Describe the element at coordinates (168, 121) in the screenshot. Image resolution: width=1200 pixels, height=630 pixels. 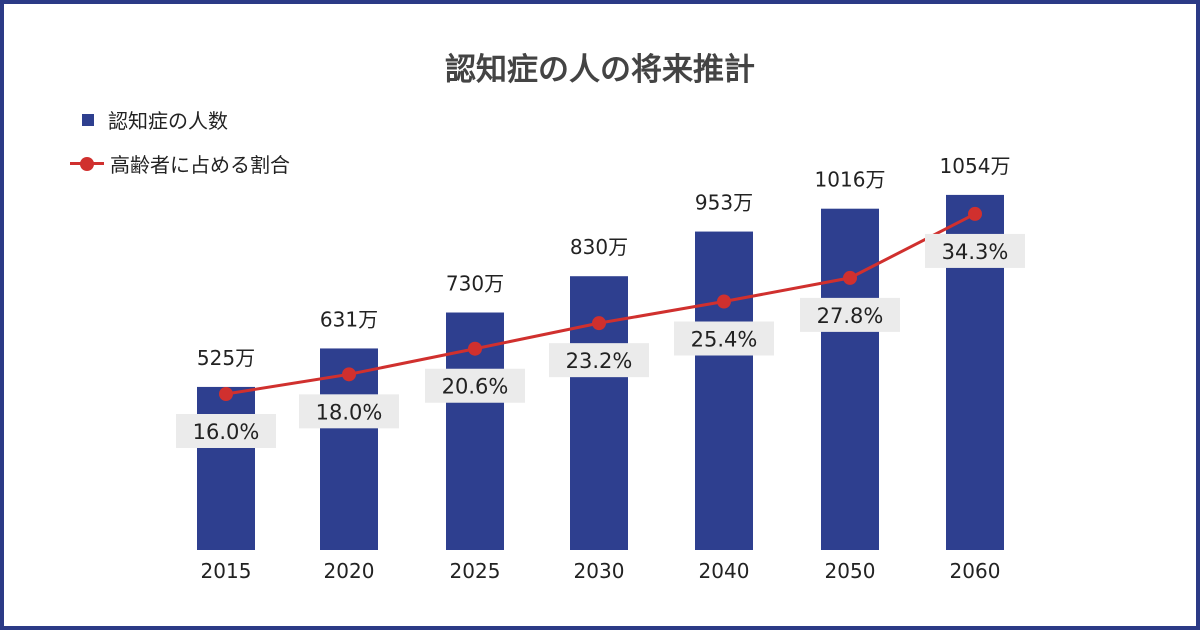
I see `legend-label: 認知症の人数` at that location.